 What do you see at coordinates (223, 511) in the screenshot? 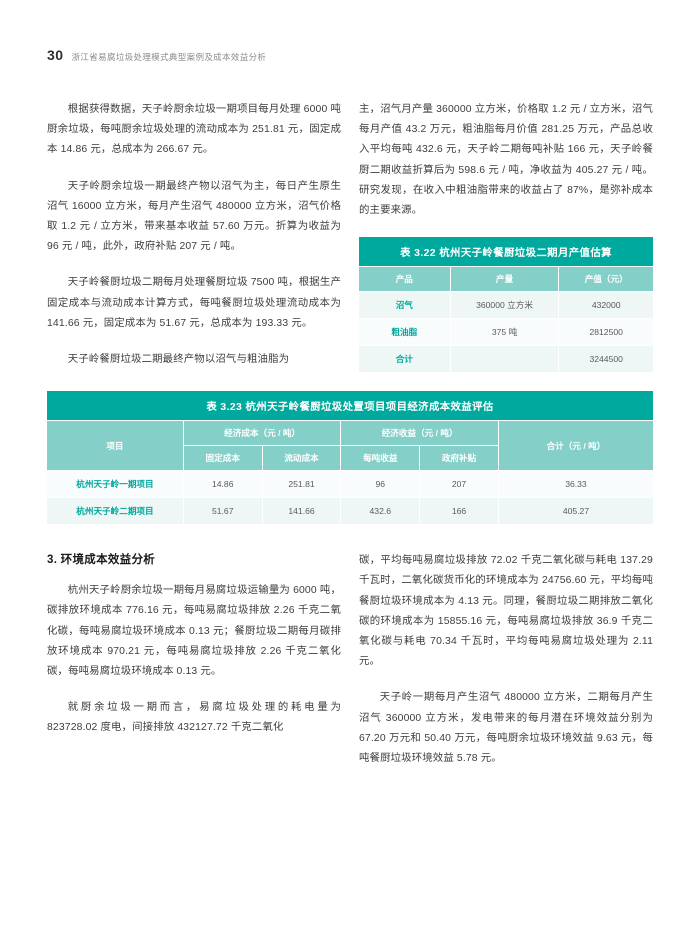
I see `cell-fixed-cost: 51.67` at bounding box center [223, 511].